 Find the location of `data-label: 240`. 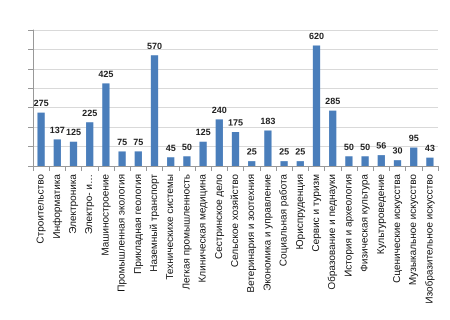

data-label: 240 is located at coordinates (219, 109).